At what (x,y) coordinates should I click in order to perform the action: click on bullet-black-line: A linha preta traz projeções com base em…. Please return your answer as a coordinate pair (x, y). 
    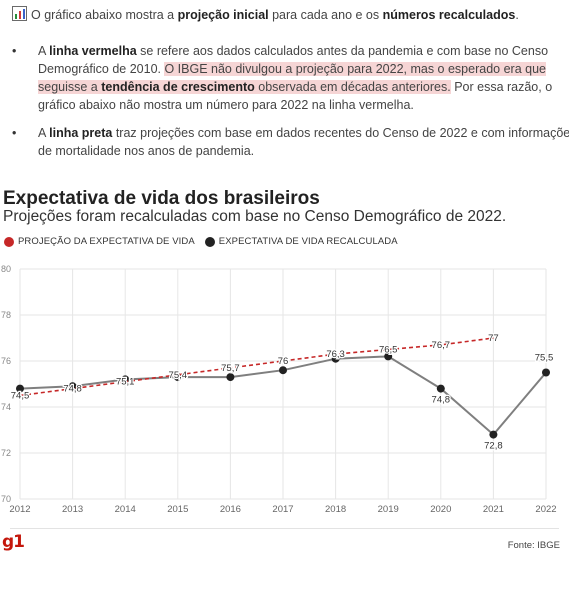
    Looking at the image, I should click on (290, 142).